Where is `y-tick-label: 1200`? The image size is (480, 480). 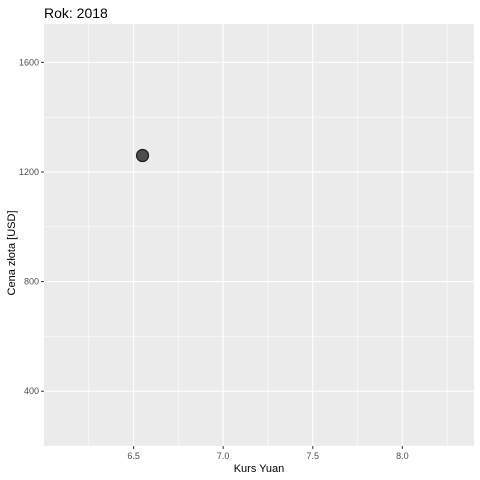
y-tick-label: 1200 is located at coordinates (29, 172).